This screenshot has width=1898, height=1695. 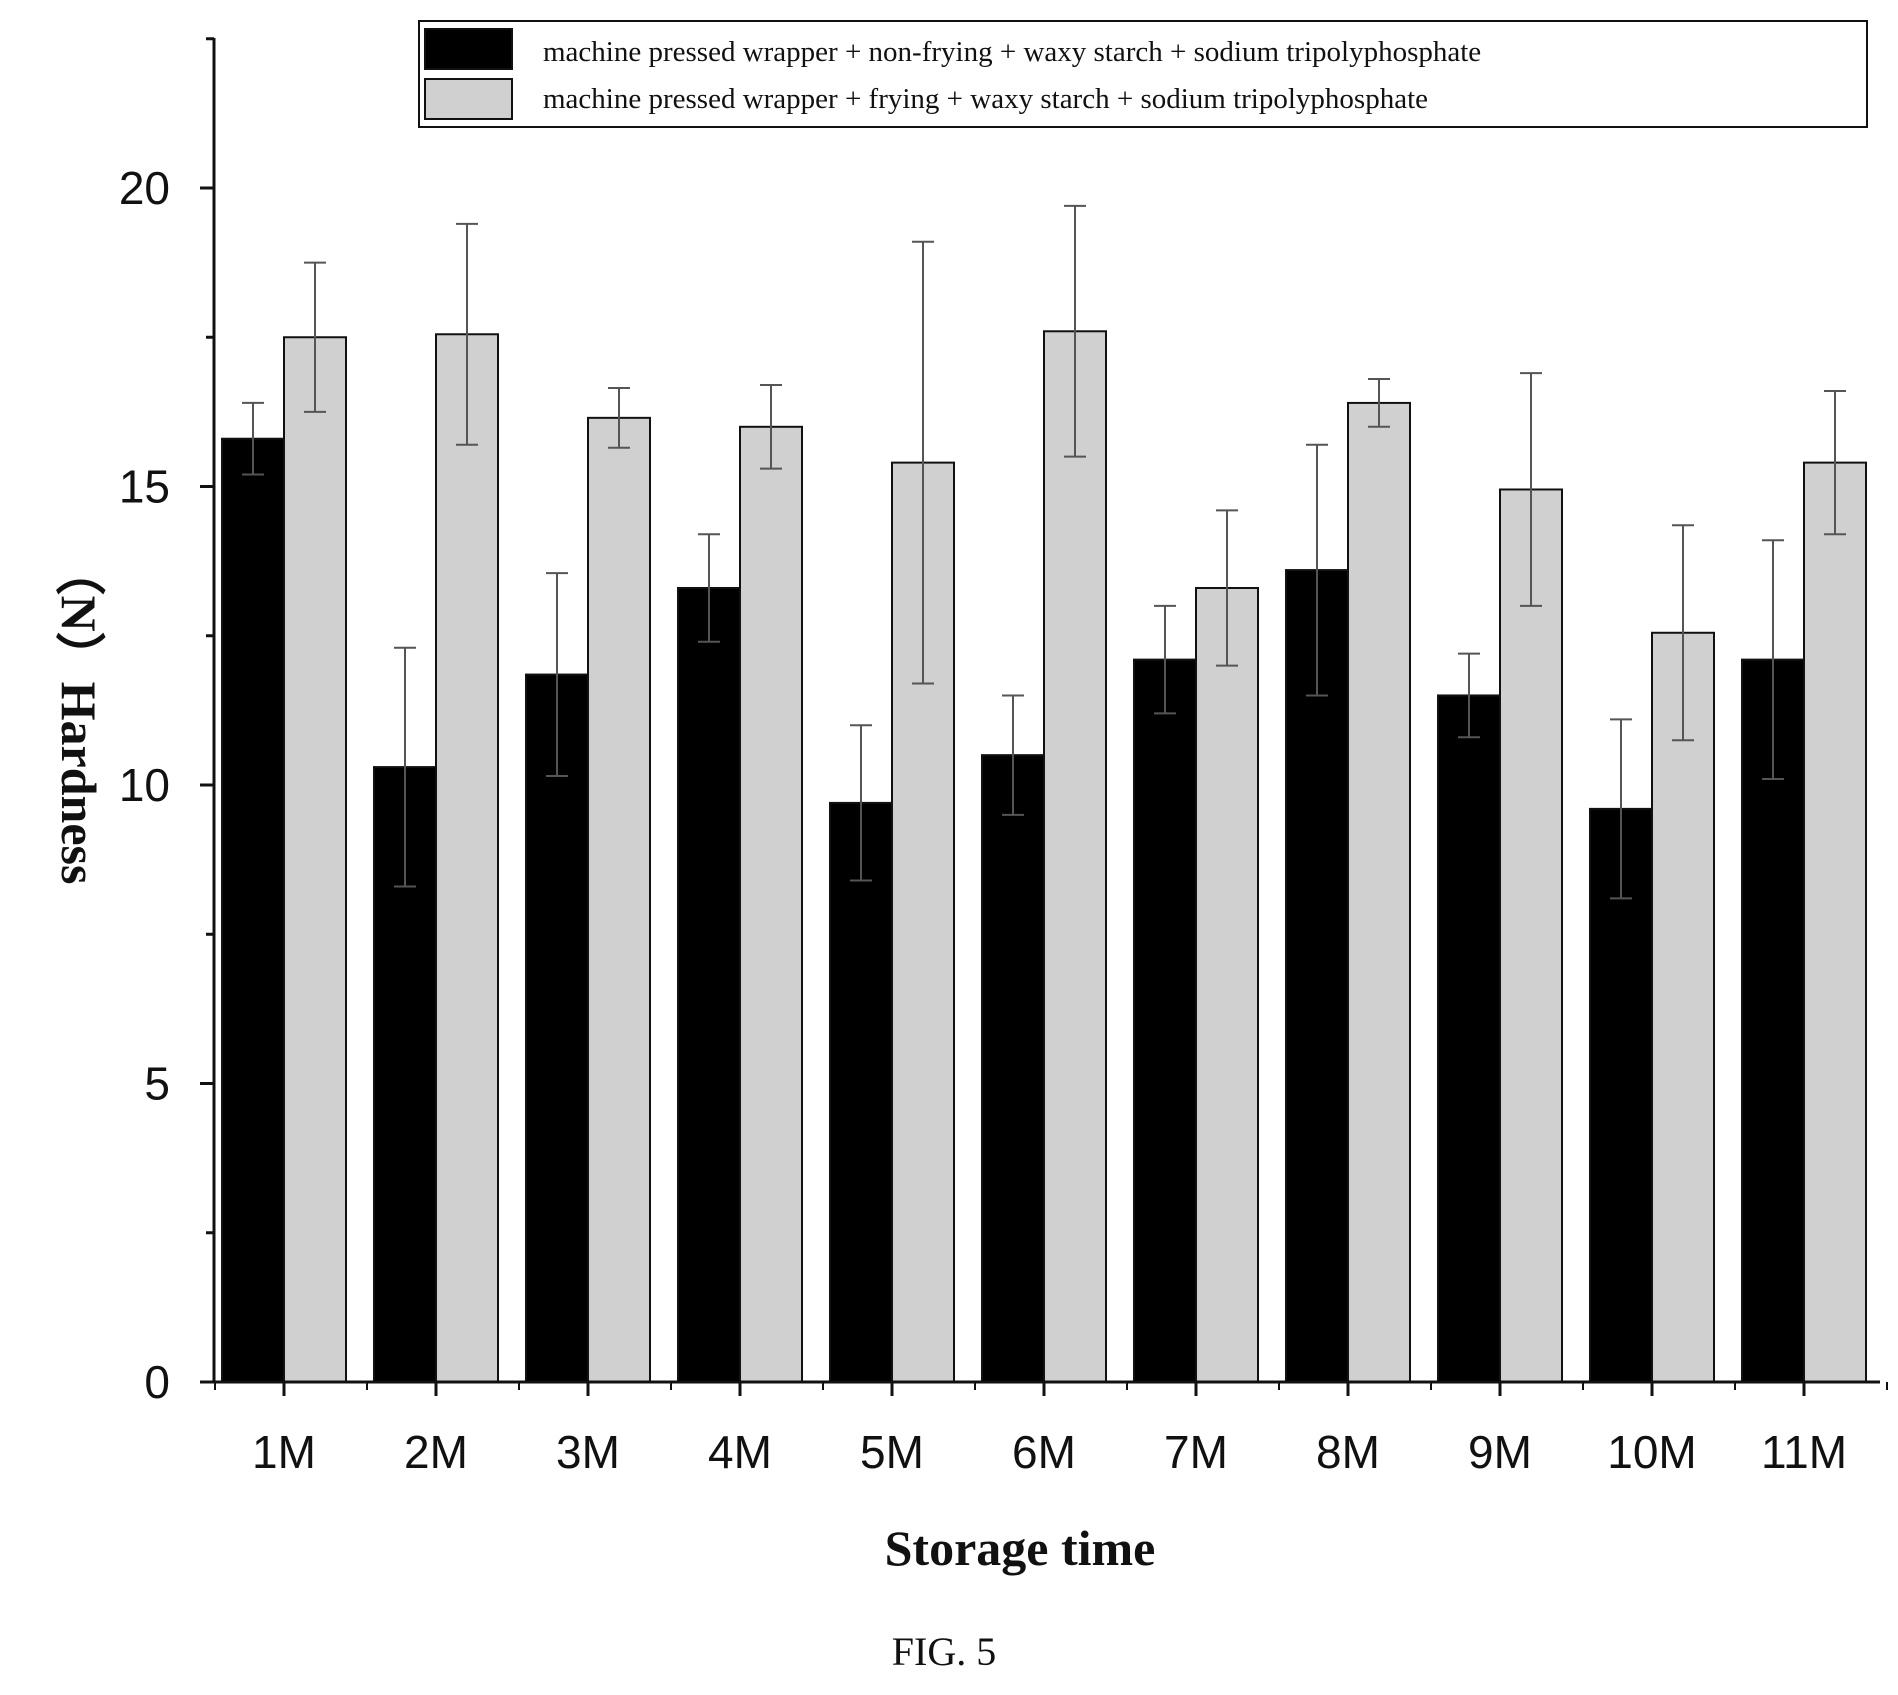 I want to click on y-tick-label-15: 15, so click(x=144, y=487).